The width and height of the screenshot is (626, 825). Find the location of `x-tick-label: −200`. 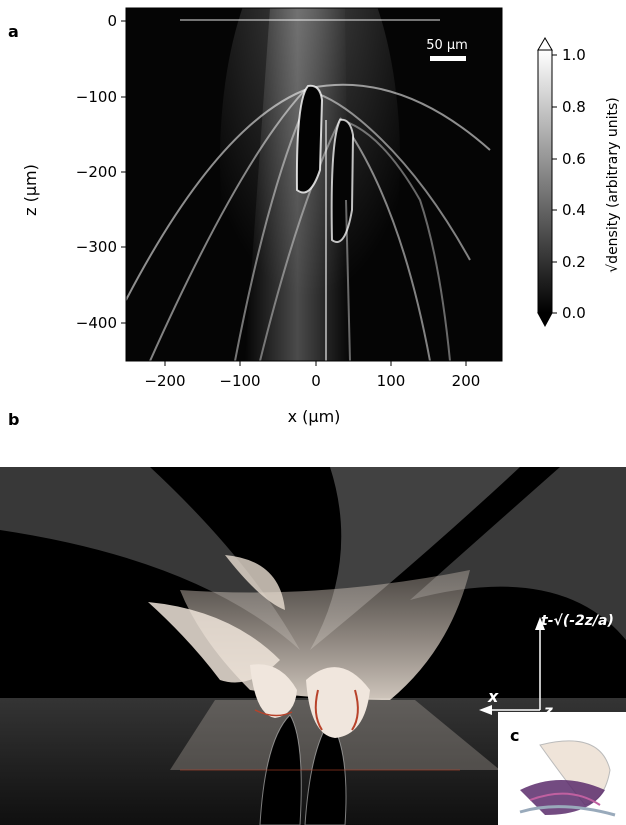

x-tick-label: −200 is located at coordinates (164, 381).